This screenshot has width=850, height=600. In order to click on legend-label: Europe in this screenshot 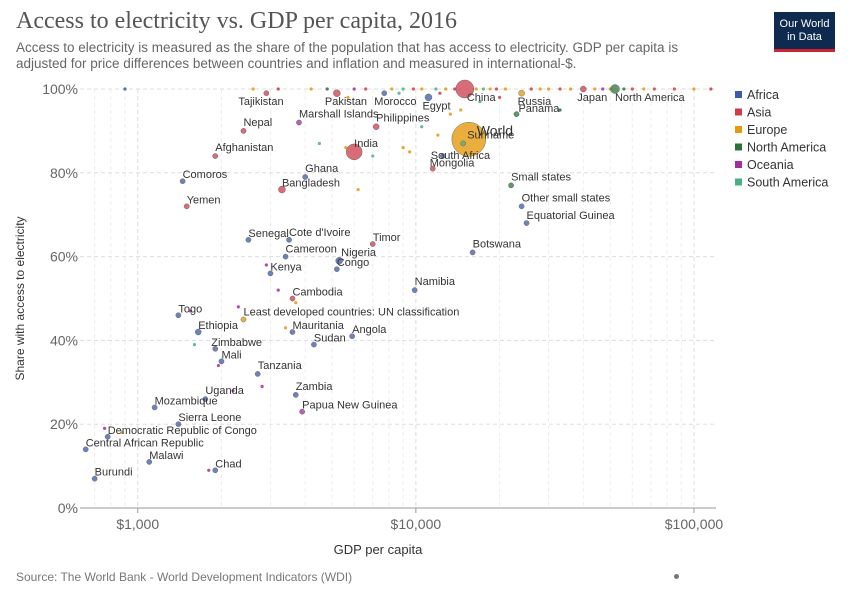, I will do `click(767, 130)`.